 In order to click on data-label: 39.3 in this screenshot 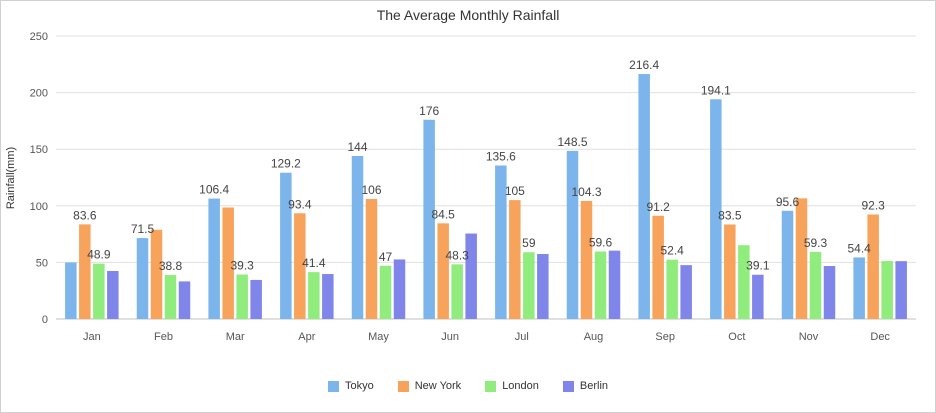, I will do `click(242, 266)`.